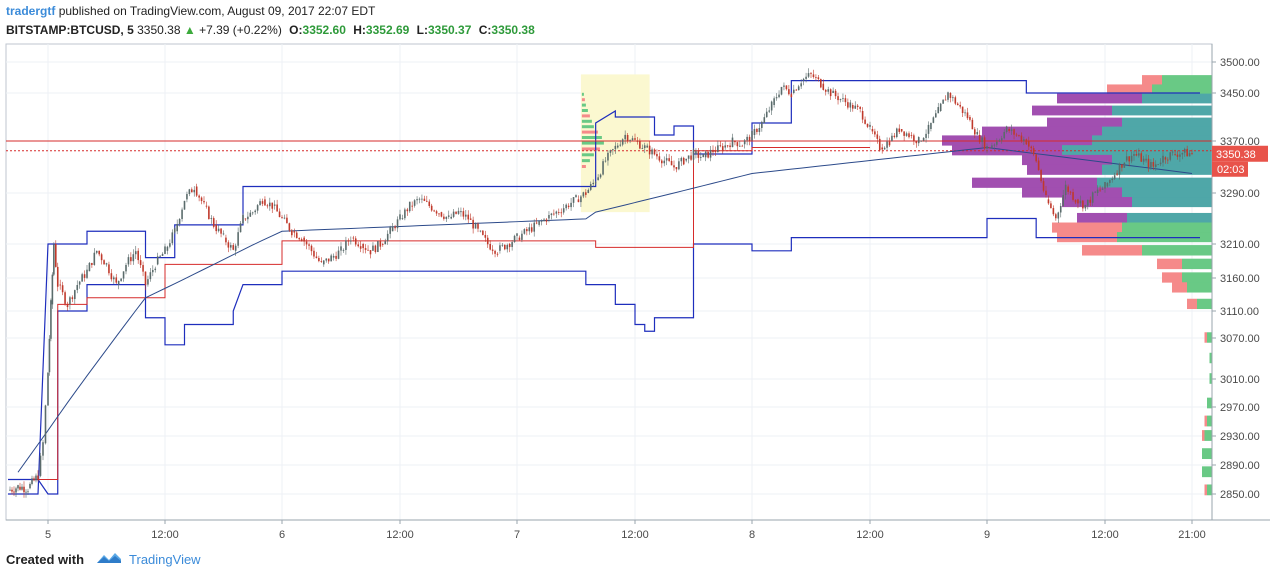  I want to click on y-tick-label: 3500.00, so click(1240, 63).